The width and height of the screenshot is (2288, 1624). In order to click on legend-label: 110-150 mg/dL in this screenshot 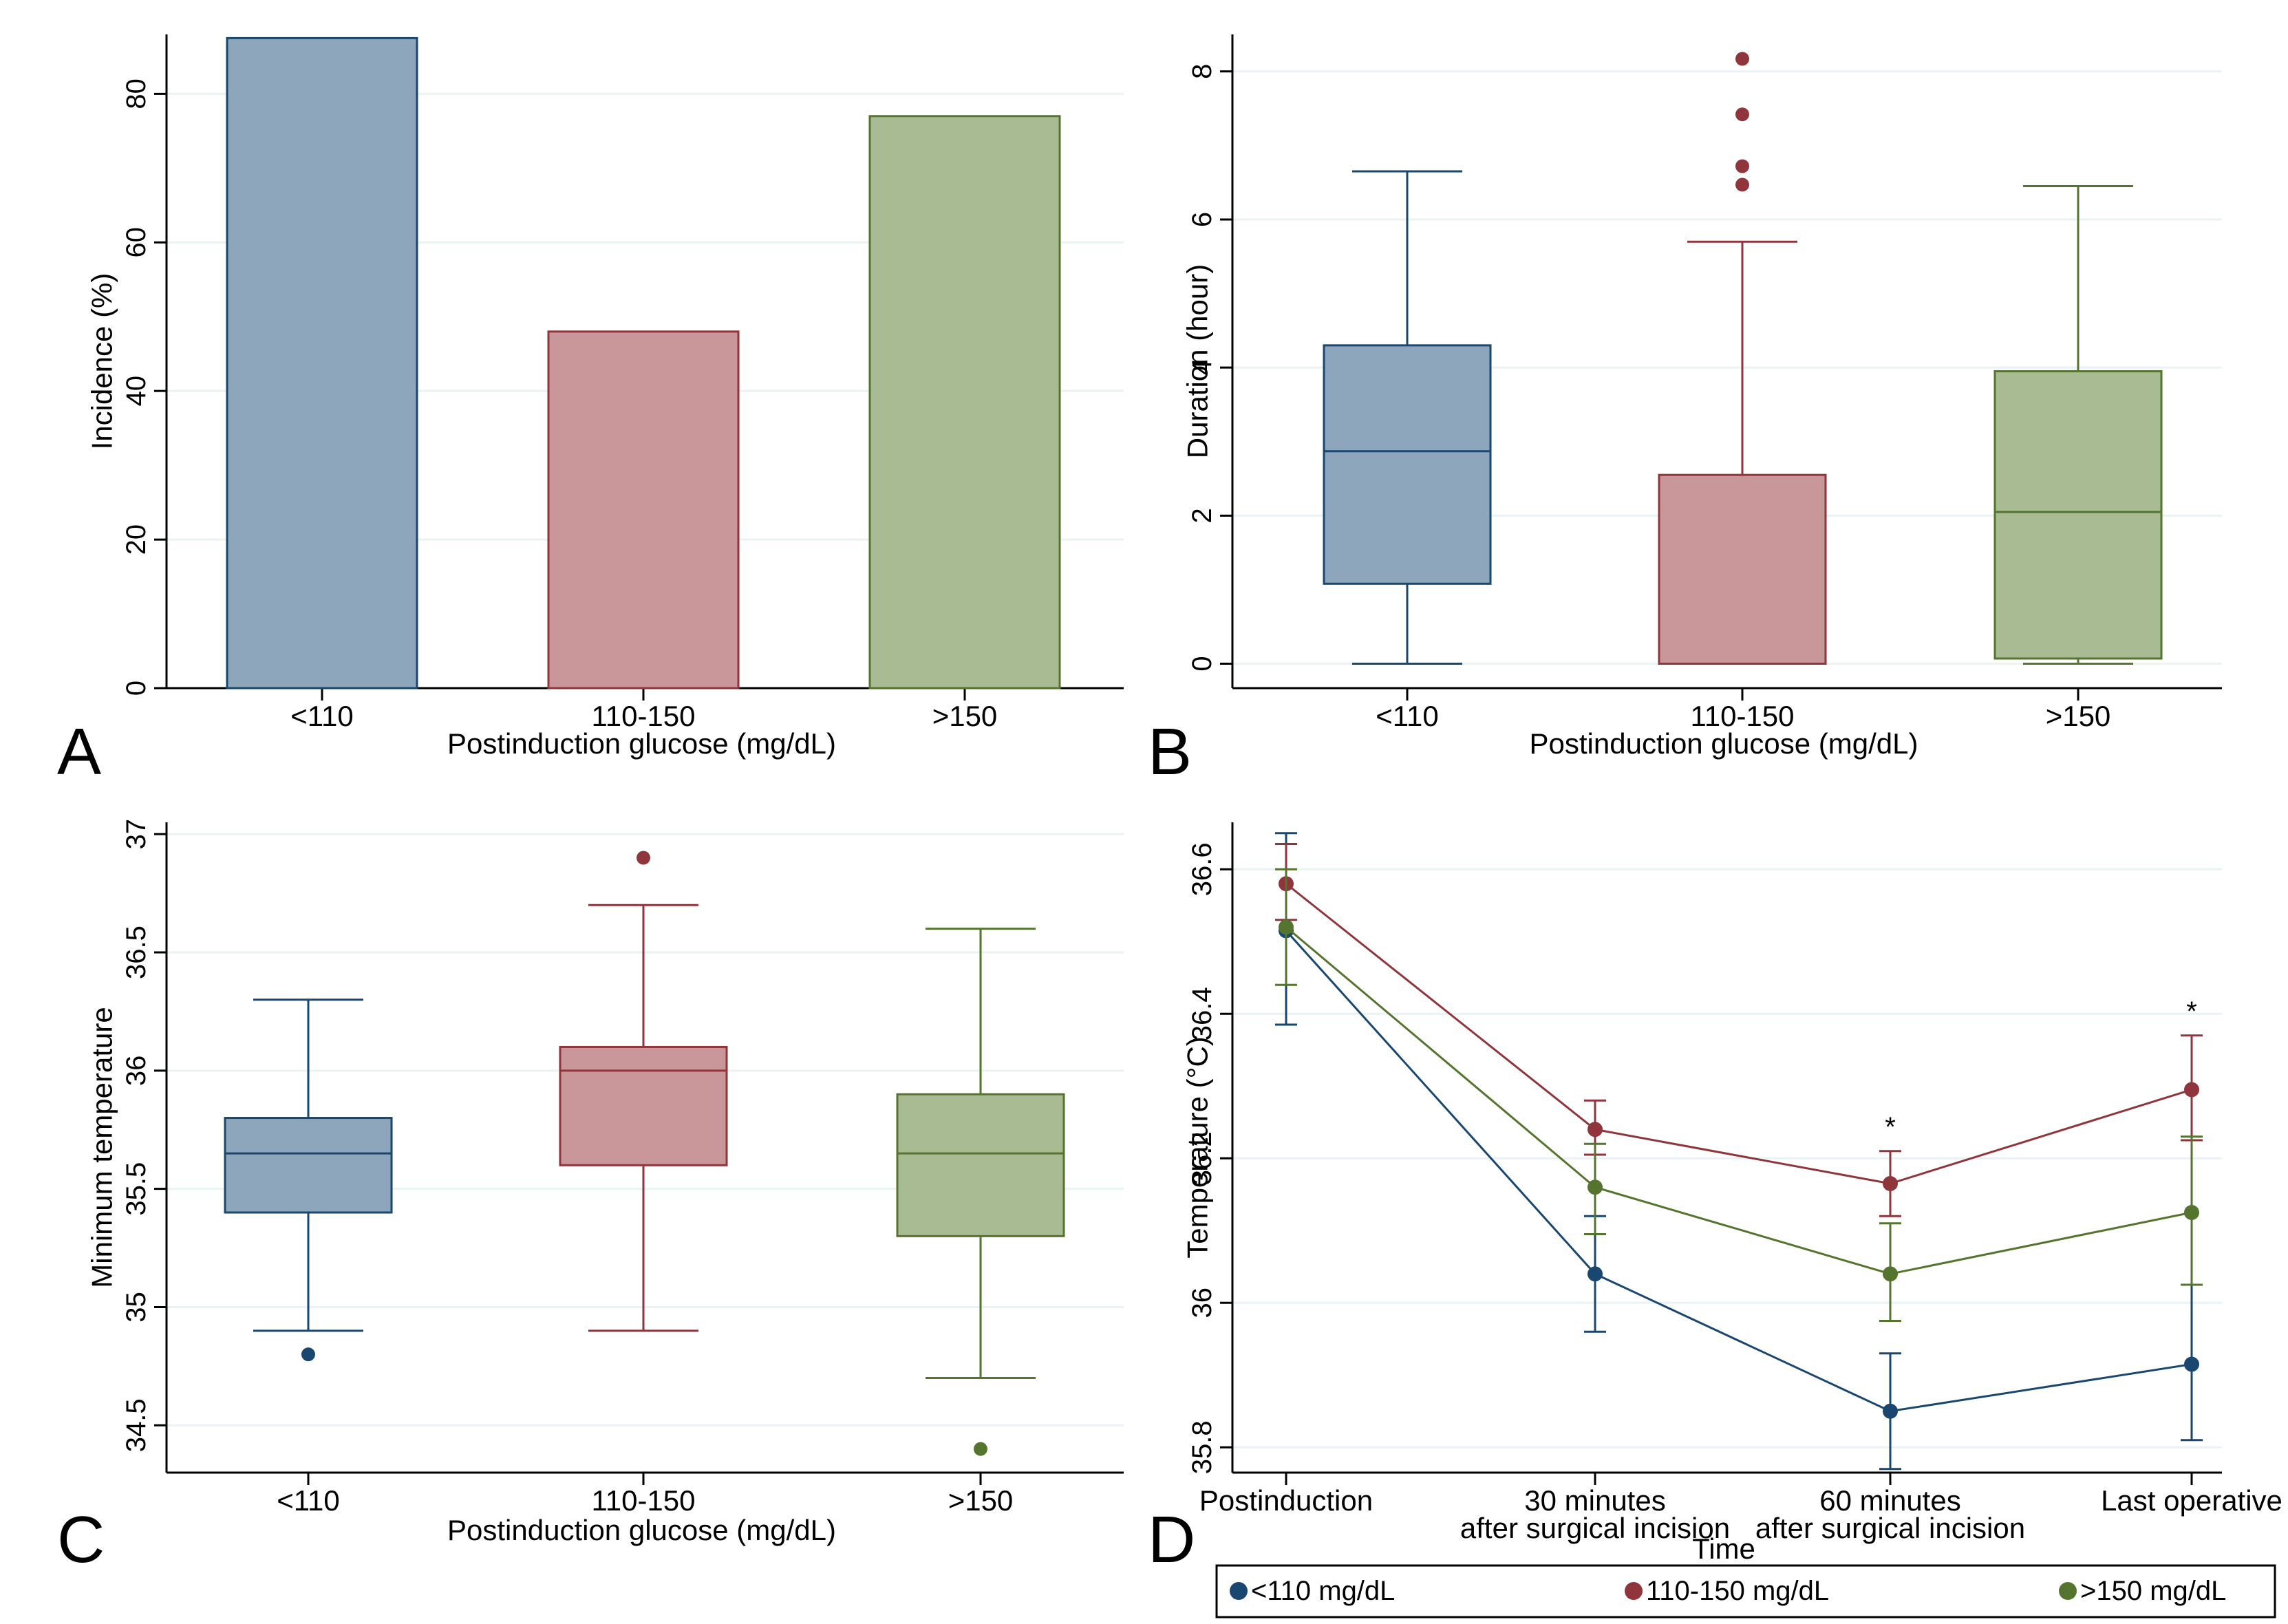, I will do `click(1737, 1591)`.